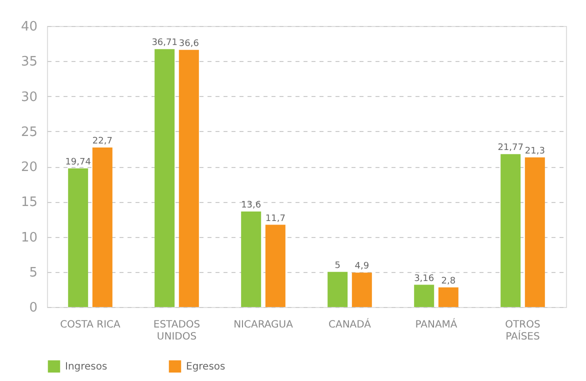 The width and height of the screenshot is (586, 381). What do you see at coordinates (102, 141) in the screenshot?
I see `data-label: 22,7` at bounding box center [102, 141].